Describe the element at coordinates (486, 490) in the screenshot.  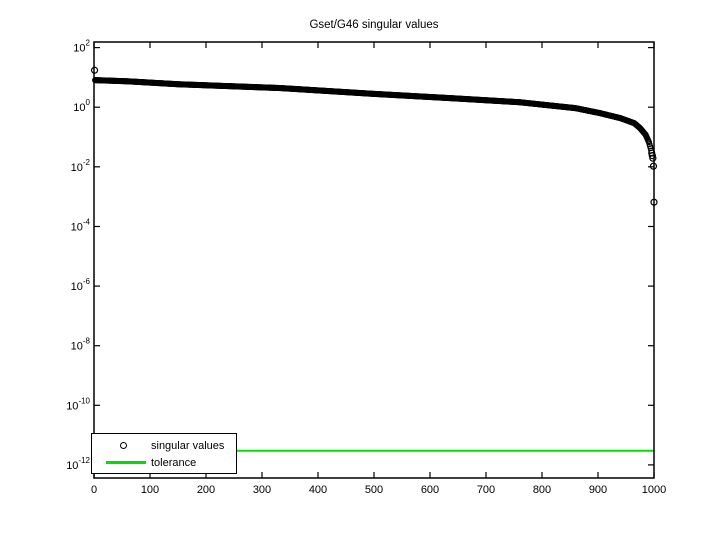
I see `x-tick-label: 700` at that location.